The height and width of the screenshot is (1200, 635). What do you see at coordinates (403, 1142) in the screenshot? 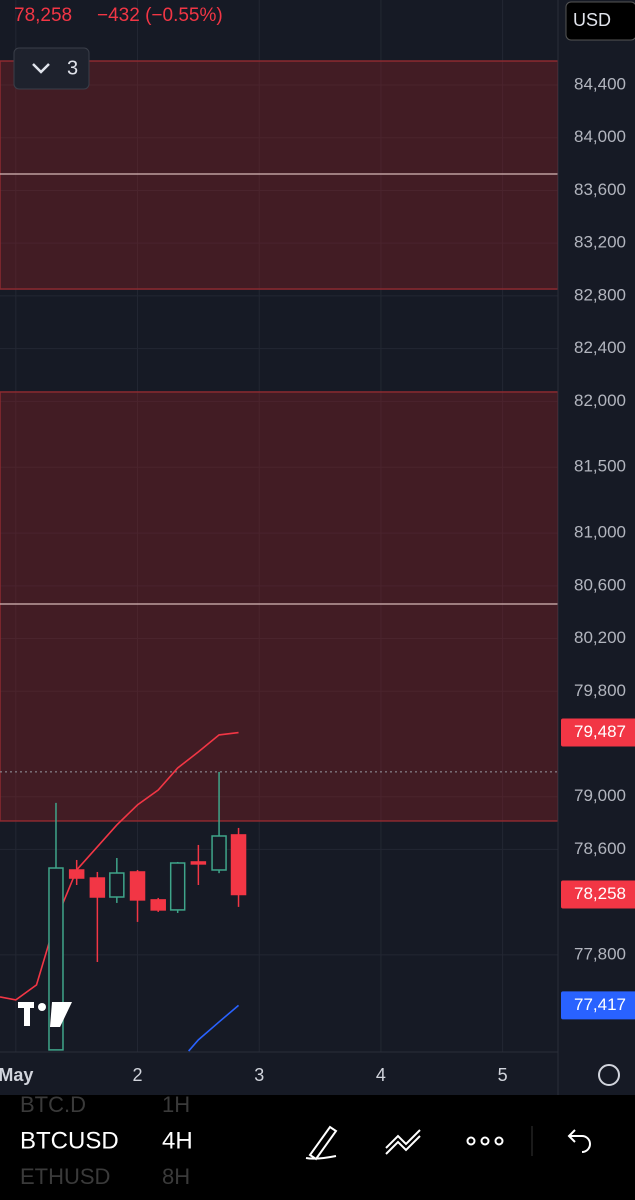
I see `indicator-icon` at bounding box center [403, 1142].